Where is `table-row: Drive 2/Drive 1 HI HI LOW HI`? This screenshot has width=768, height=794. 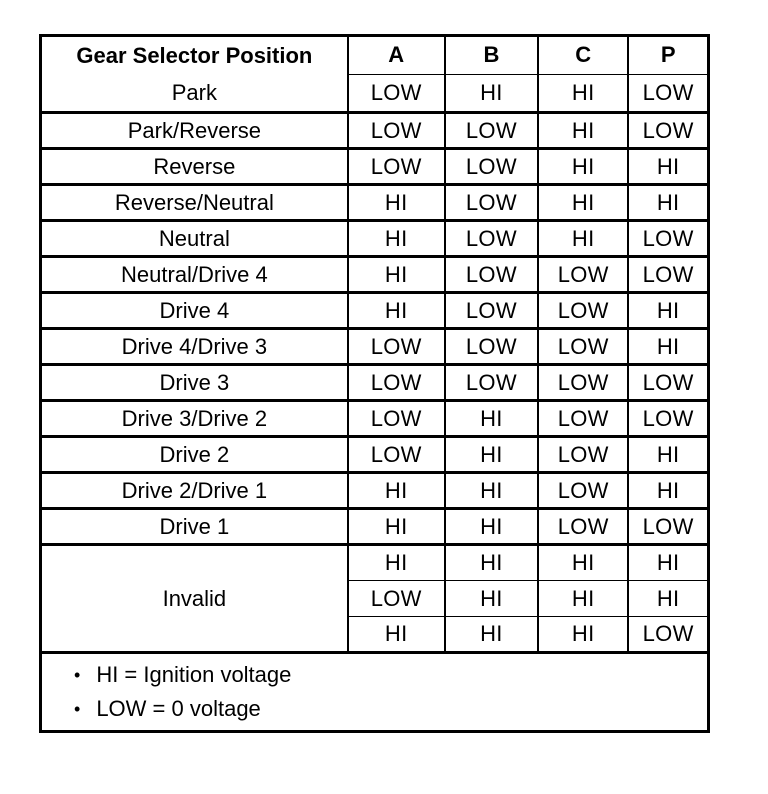
table-row: Drive 2/Drive 1 HI HI LOW HI is located at coordinates (374, 490).